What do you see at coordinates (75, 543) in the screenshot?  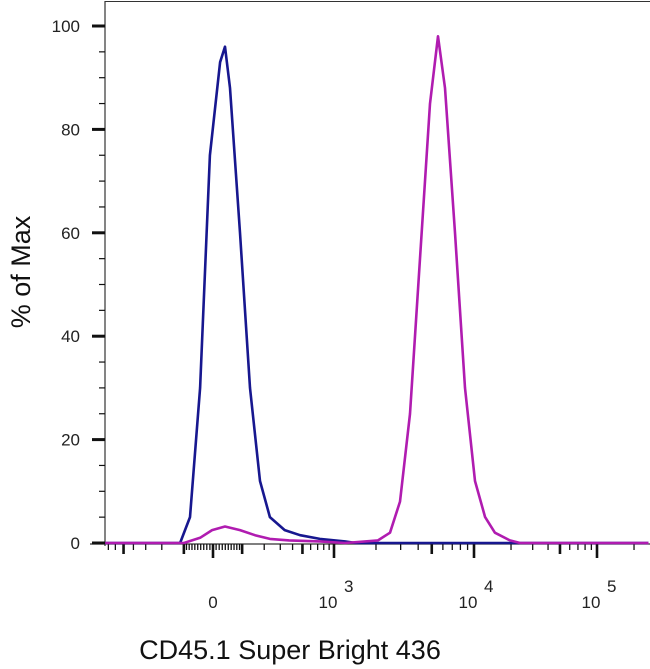 I see `y-tick-label: 0` at bounding box center [75, 543].